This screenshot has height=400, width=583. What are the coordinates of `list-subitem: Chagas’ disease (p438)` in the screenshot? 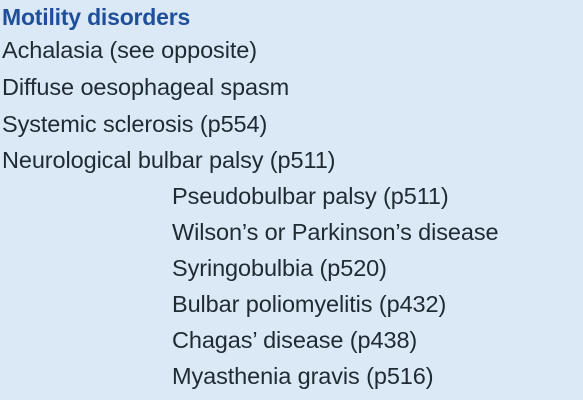 It's located at (295, 340).